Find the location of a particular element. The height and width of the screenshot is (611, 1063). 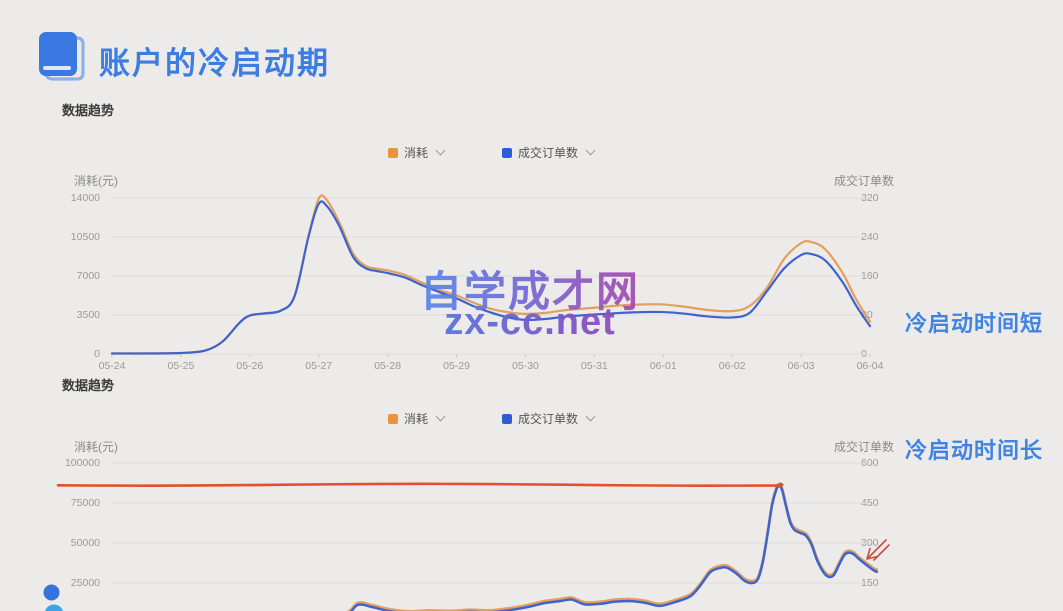

page-title: 账户的冷启动期 is located at coordinates (214, 63).